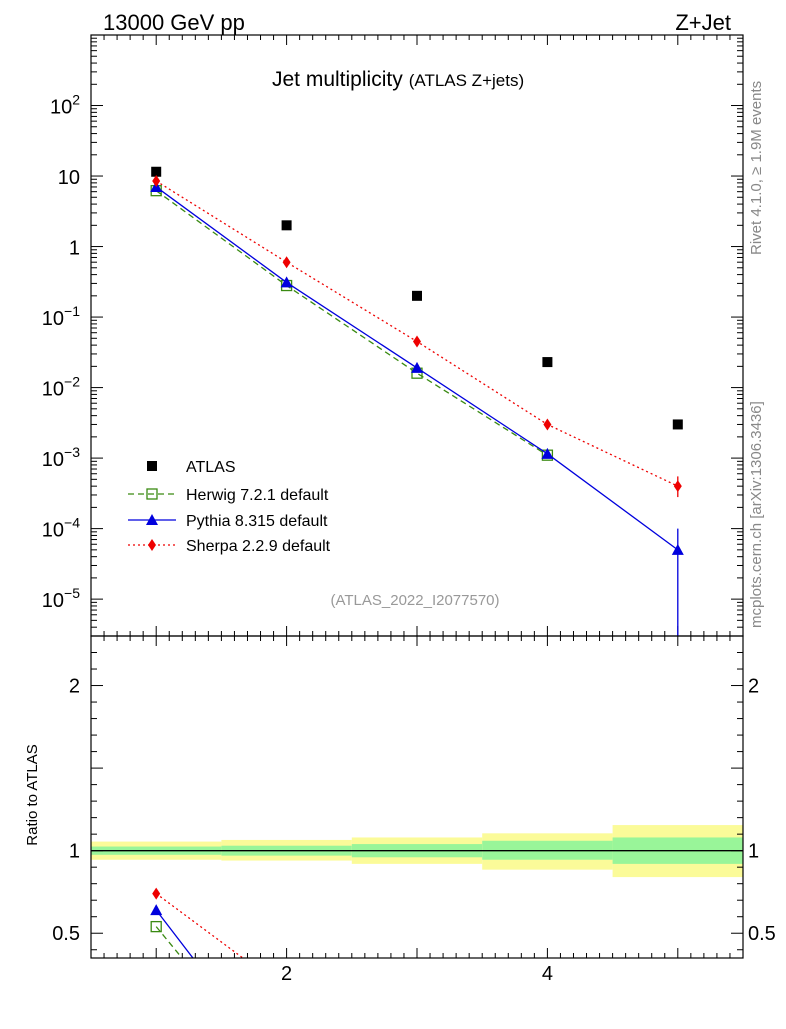  I want to click on legend-marker-herwig, so click(152, 494).